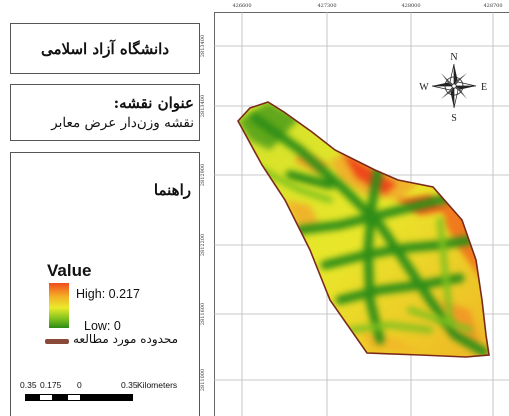  I want to click on north-label: N, so click(453, 57).